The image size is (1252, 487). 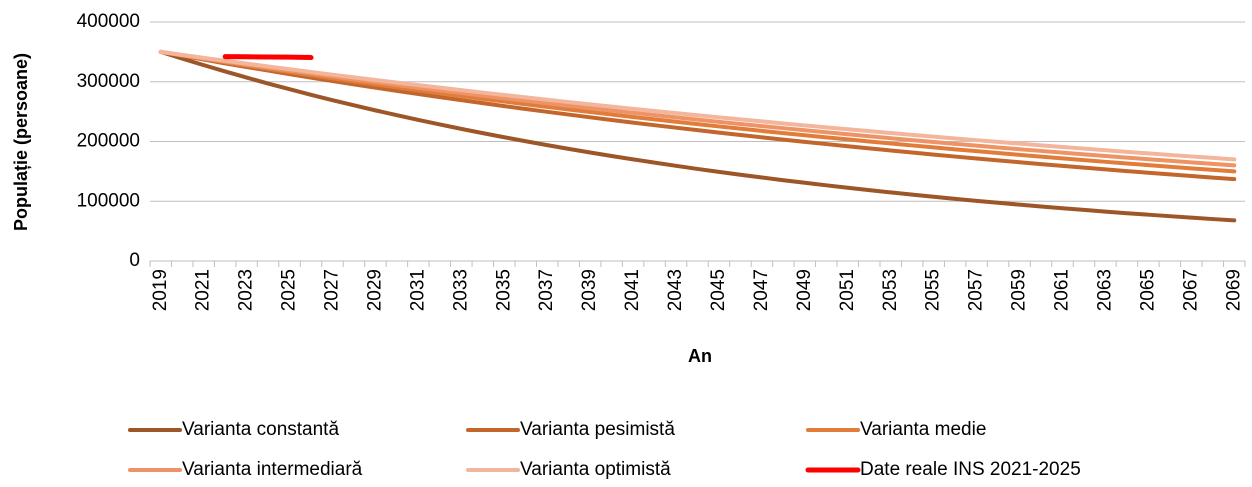 I want to click on legend-label: Varianta medie, so click(x=923, y=429).